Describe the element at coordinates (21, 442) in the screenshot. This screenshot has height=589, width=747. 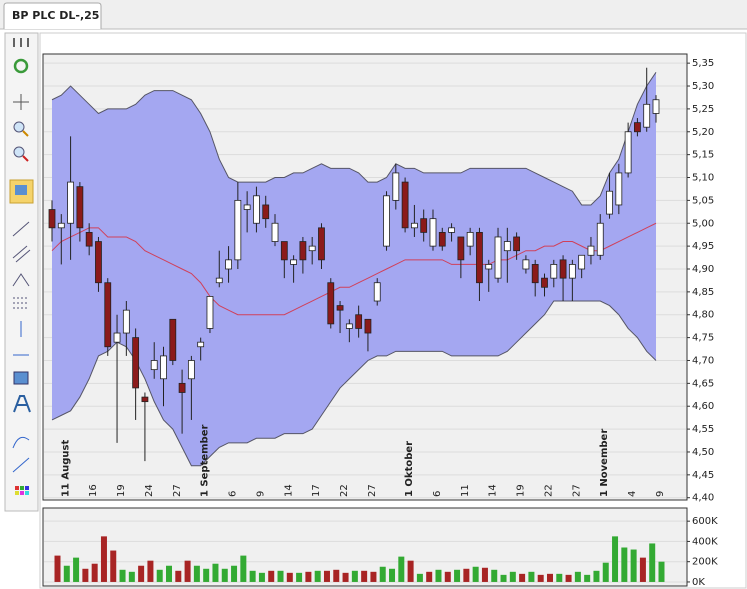
I see `tool-curve` at that location.